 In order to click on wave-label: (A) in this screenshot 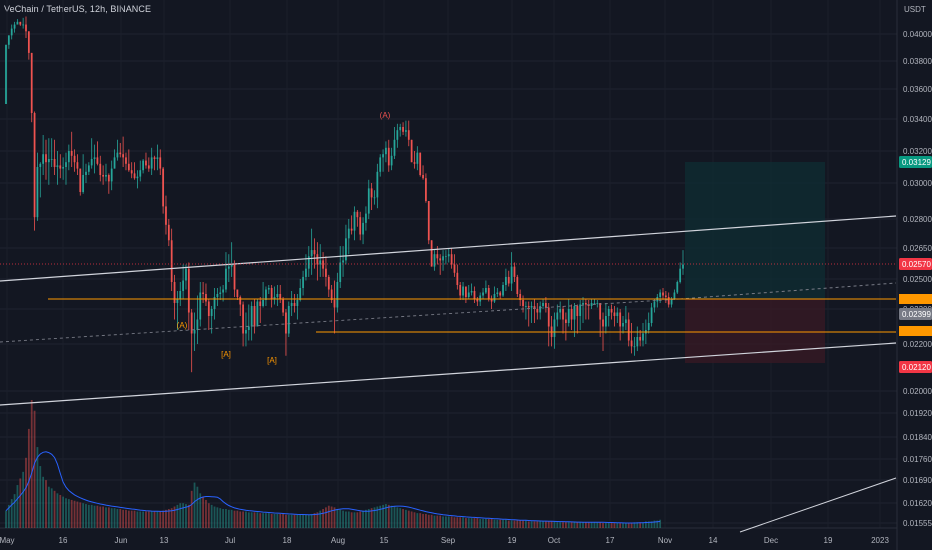, I will do `click(182, 325)`.